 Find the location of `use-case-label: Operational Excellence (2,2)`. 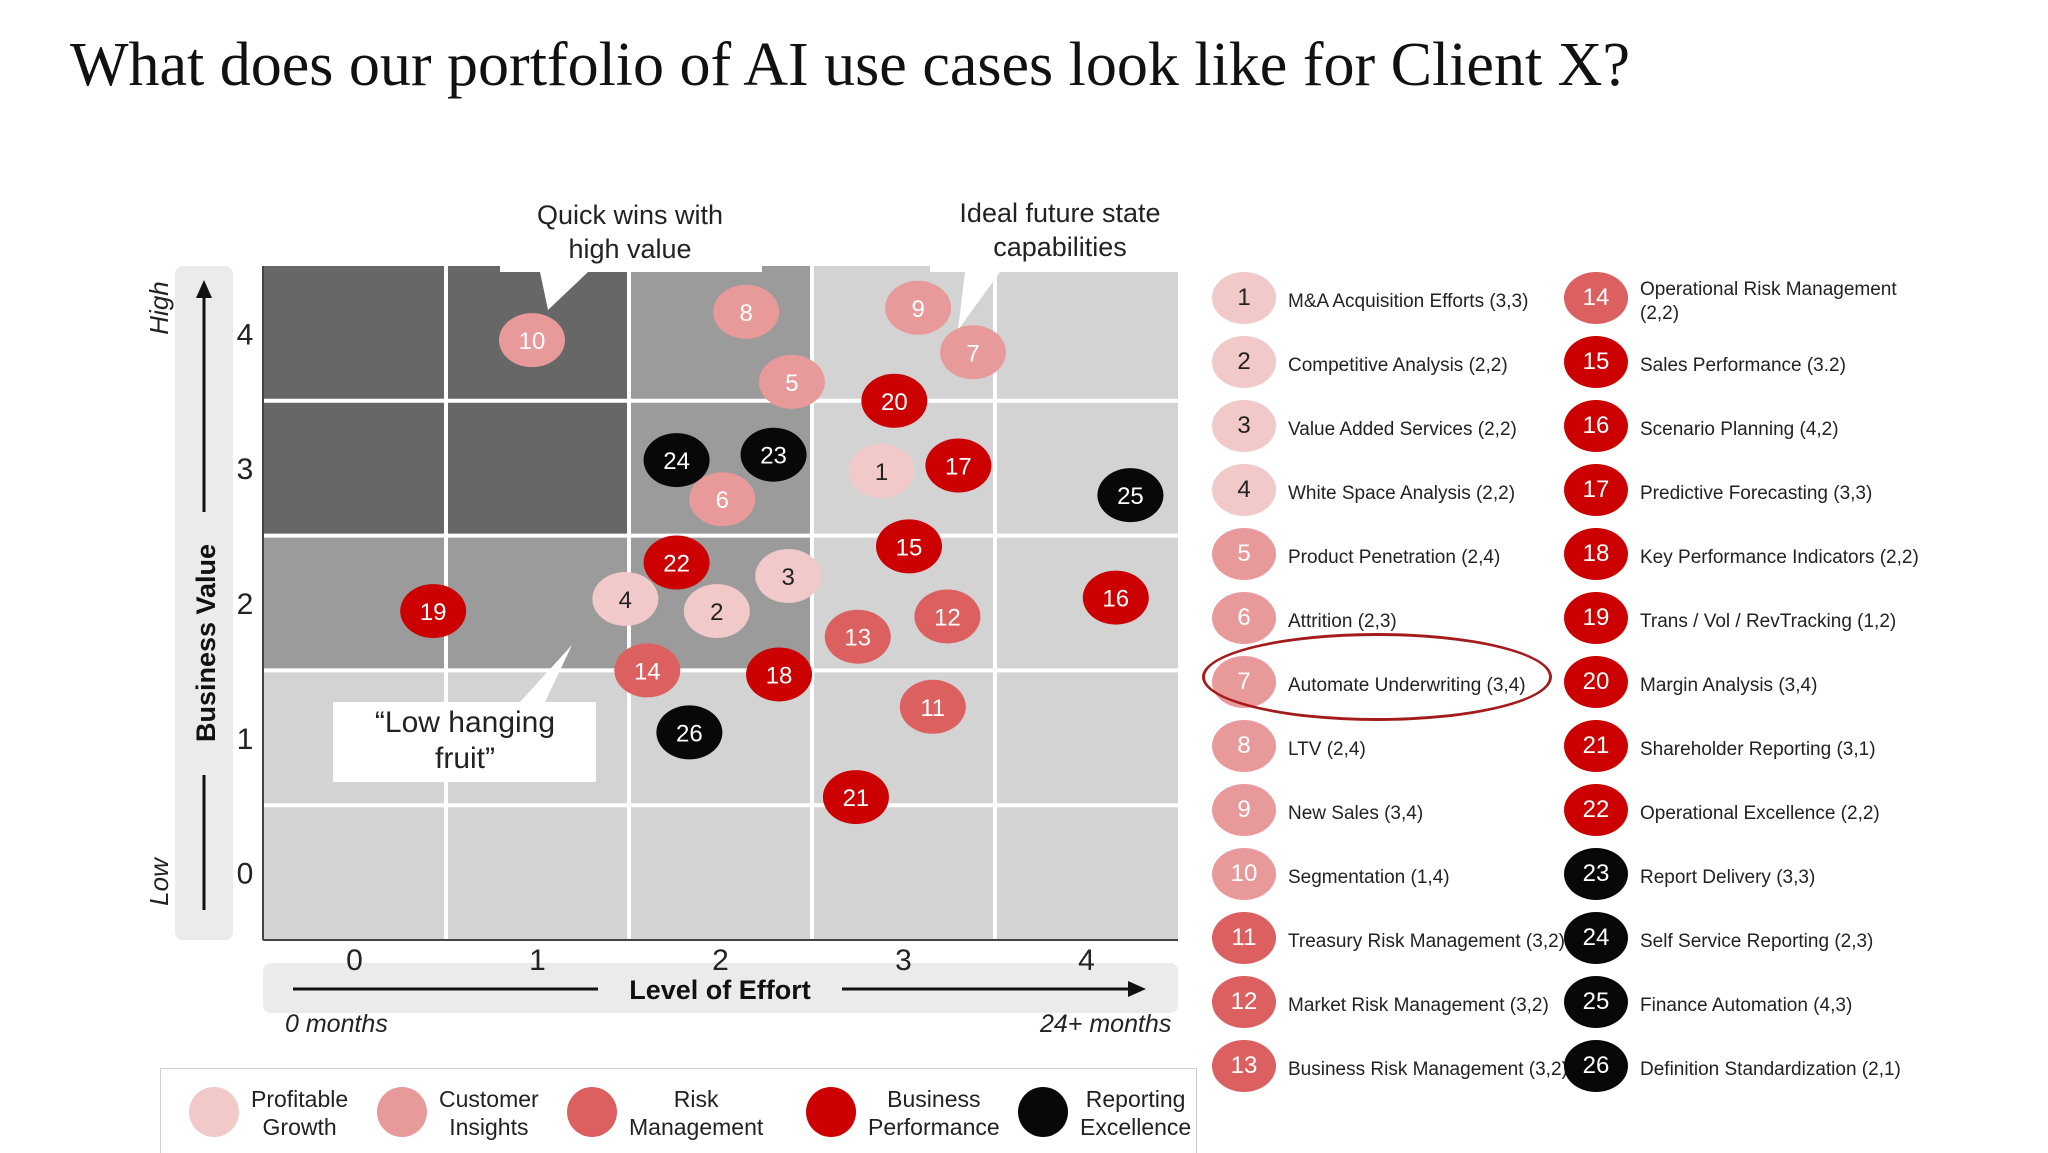

use-case-label: Operational Excellence (2,2) is located at coordinates (1760, 813).